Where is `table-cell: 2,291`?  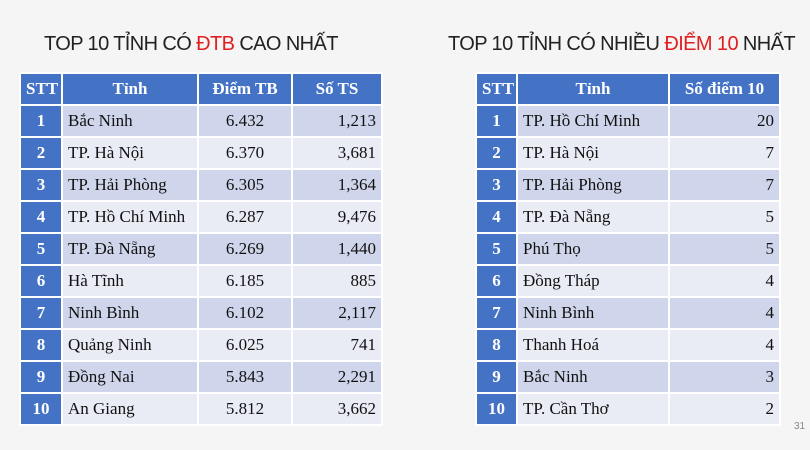
table-cell: 2,291 is located at coordinates (337, 377).